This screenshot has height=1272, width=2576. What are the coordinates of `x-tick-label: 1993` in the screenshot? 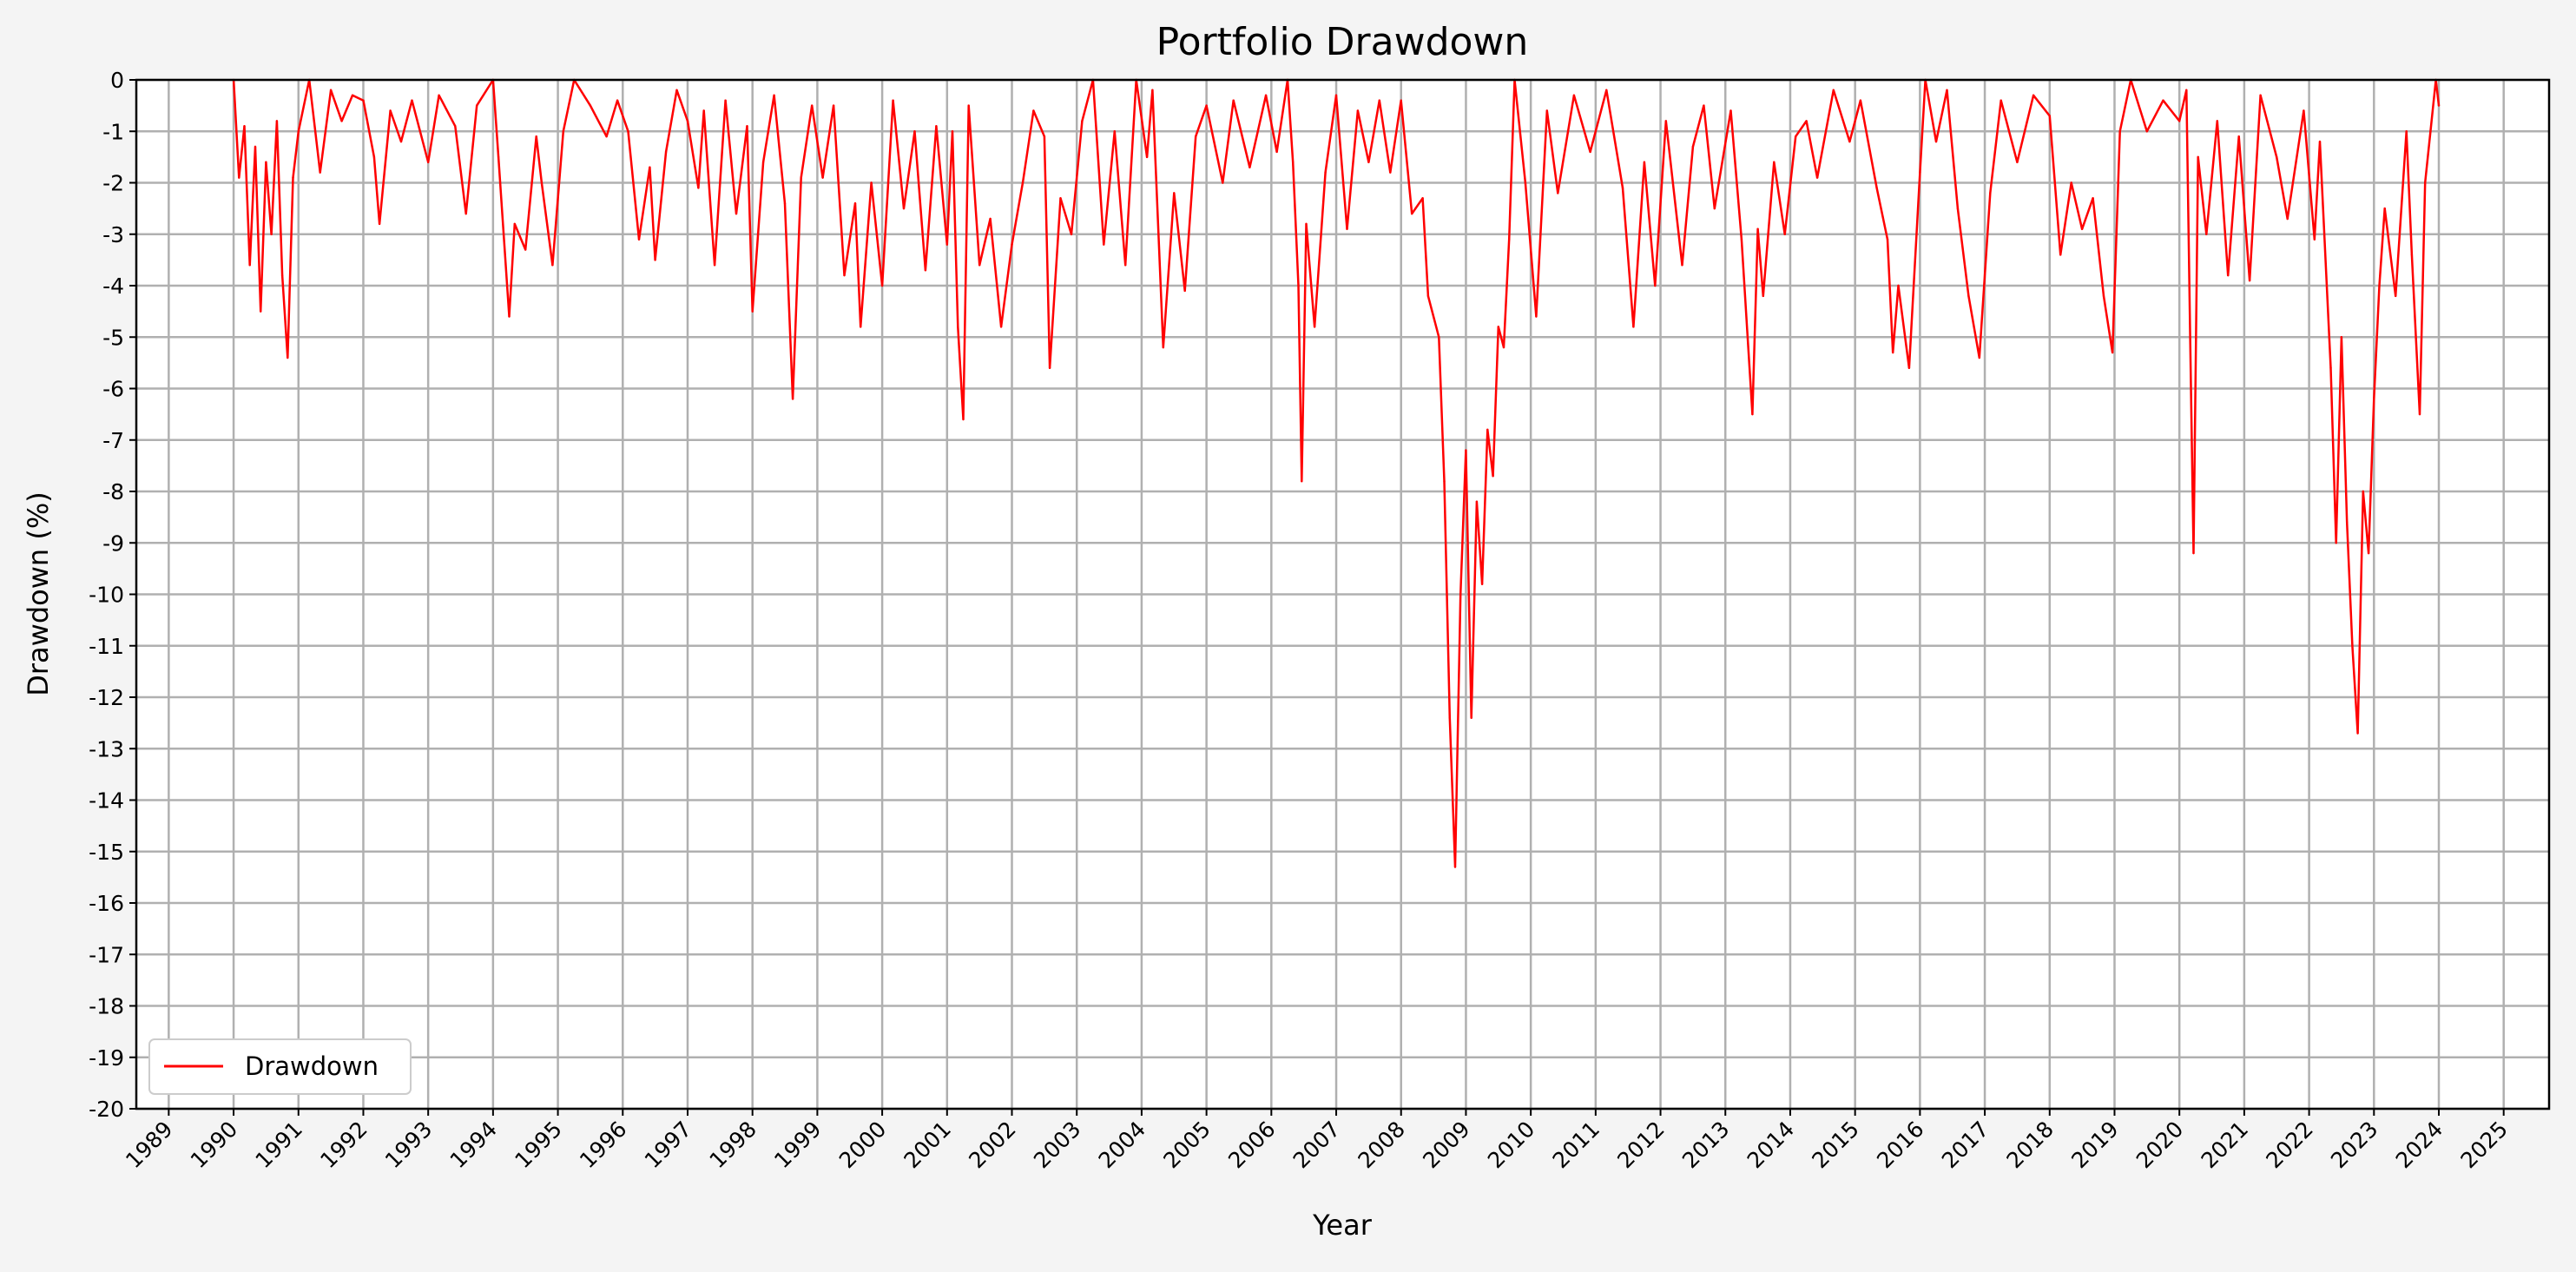 It's located at (408, 1145).